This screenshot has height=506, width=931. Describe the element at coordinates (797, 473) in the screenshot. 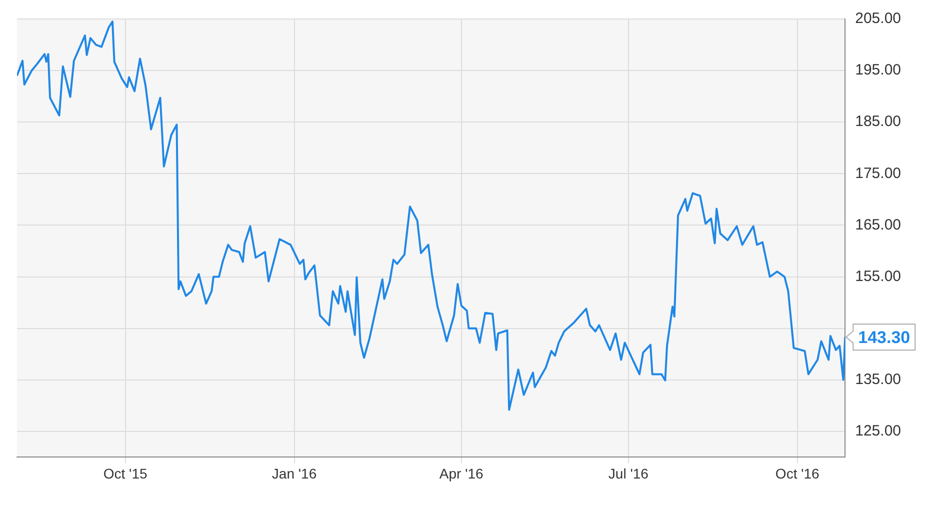

I see `x-tick-label: Oct '16` at that location.